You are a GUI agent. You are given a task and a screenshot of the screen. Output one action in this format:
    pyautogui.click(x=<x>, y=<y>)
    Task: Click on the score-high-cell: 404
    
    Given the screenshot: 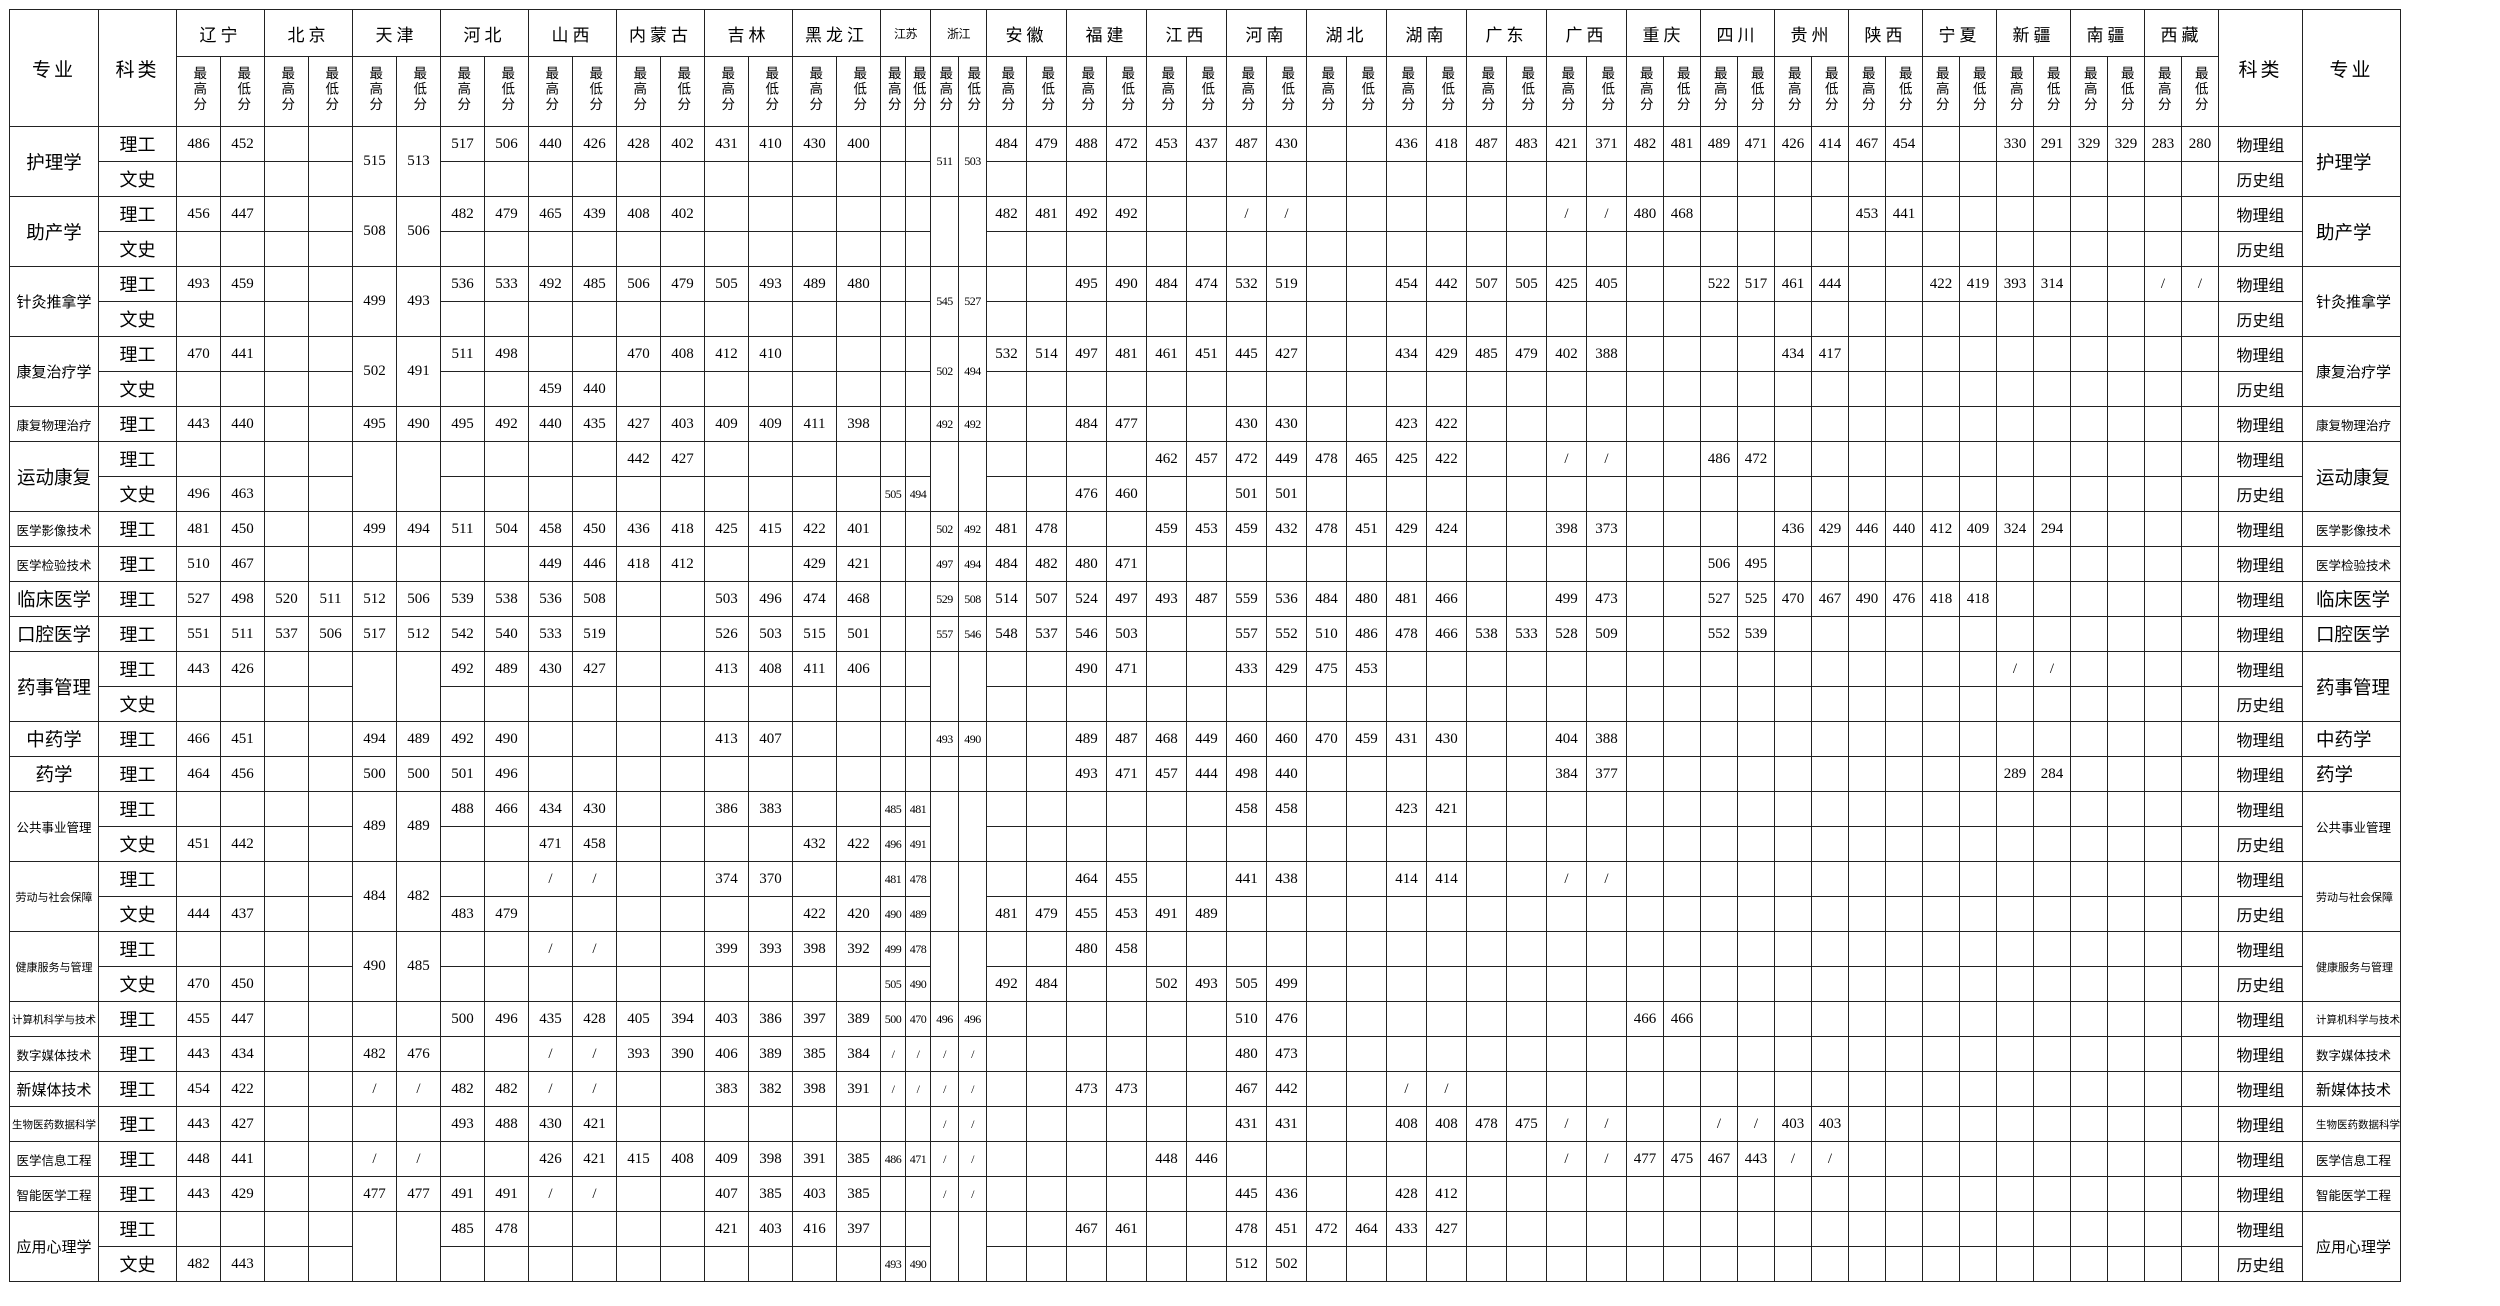 What is the action you would take?
    pyautogui.click(x=1566, y=739)
    